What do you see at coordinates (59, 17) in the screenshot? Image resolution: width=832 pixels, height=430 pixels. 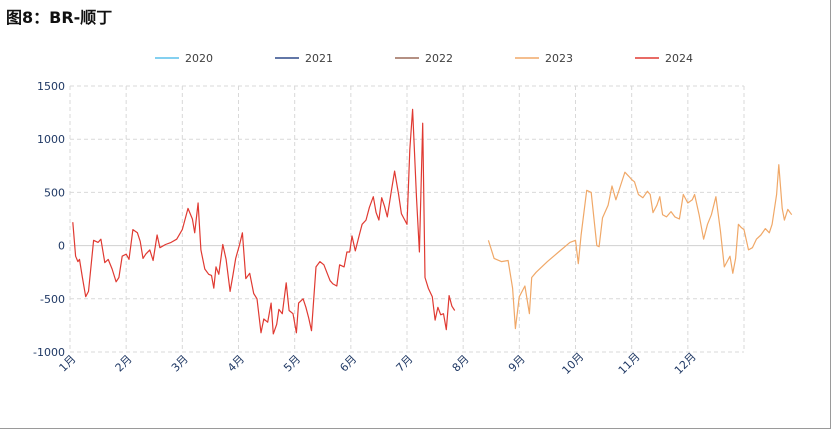 I see `figure-title: 图8：BR-顺丁` at bounding box center [59, 17].